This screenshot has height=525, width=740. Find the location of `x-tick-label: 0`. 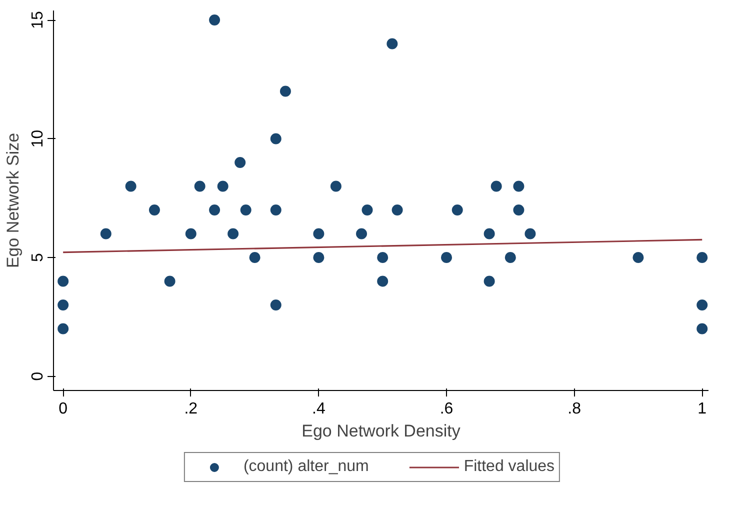

x-tick-label: 0 is located at coordinates (63, 409).